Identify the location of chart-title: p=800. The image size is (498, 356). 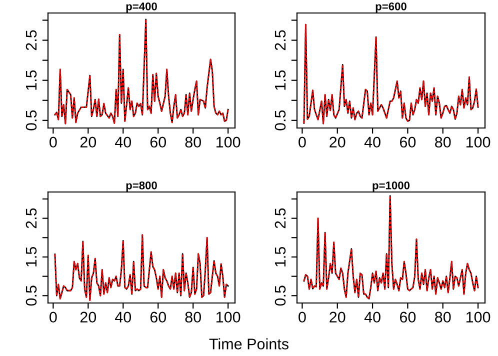
(141, 186).